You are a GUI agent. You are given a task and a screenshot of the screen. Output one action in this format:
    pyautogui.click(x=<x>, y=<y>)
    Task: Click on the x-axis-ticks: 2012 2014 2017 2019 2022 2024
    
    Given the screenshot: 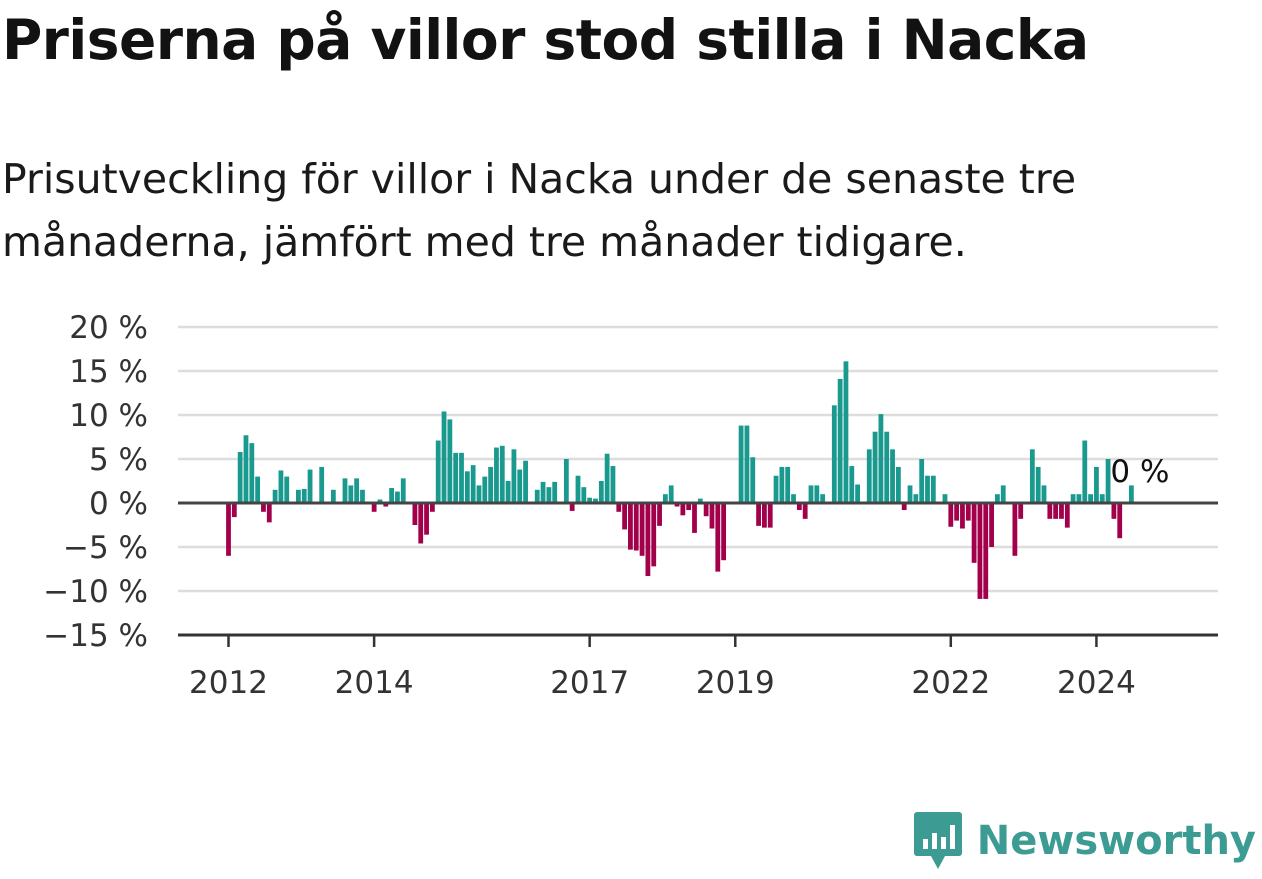 What is the action you would take?
    pyautogui.click(x=662, y=668)
    